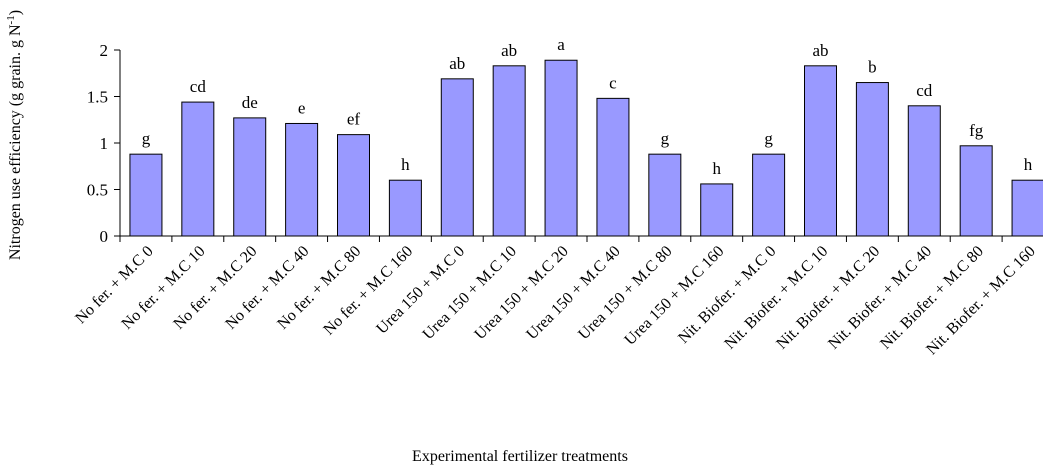 This screenshot has height=468, width=1043. I want to click on category-label: Urea 150 + M.C 20, so click(521, 293).